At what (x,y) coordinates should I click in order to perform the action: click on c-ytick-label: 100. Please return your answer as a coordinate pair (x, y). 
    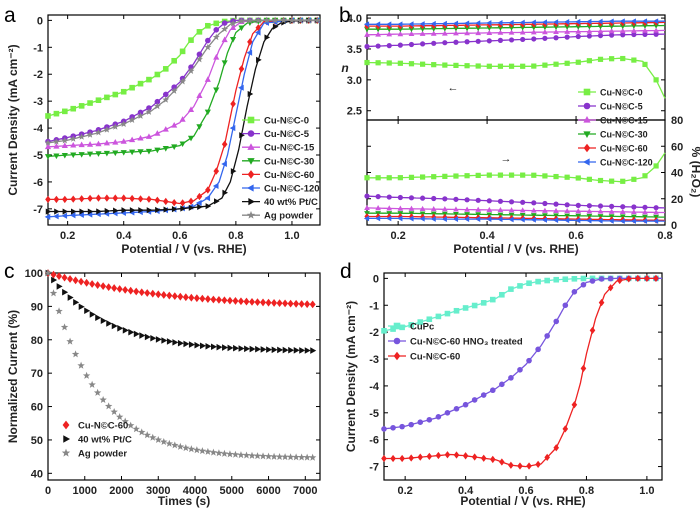
    Looking at the image, I should click on (34, 274).